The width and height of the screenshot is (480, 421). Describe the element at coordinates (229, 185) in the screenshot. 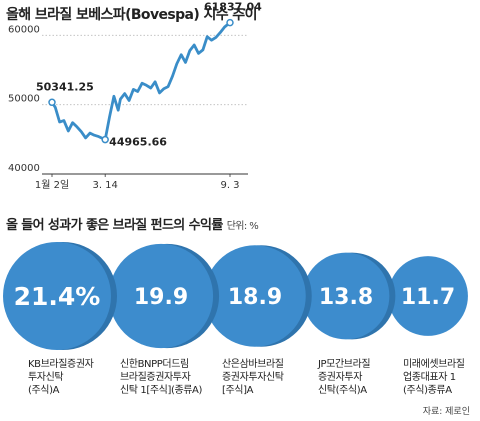

I see `x-tick-label: 9. 3` at that location.